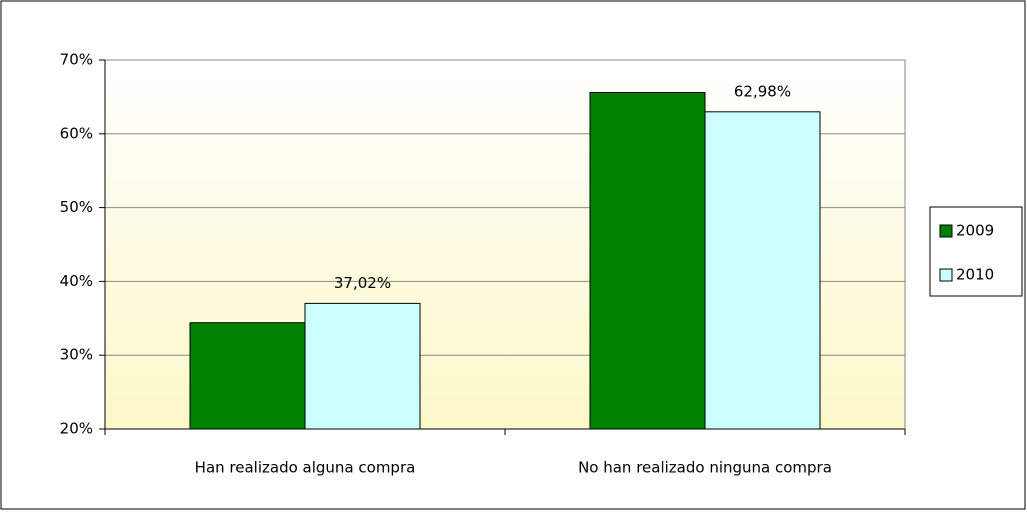 This screenshot has width=1027, height=515. I want to click on legend-label: 2009, so click(975, 231).